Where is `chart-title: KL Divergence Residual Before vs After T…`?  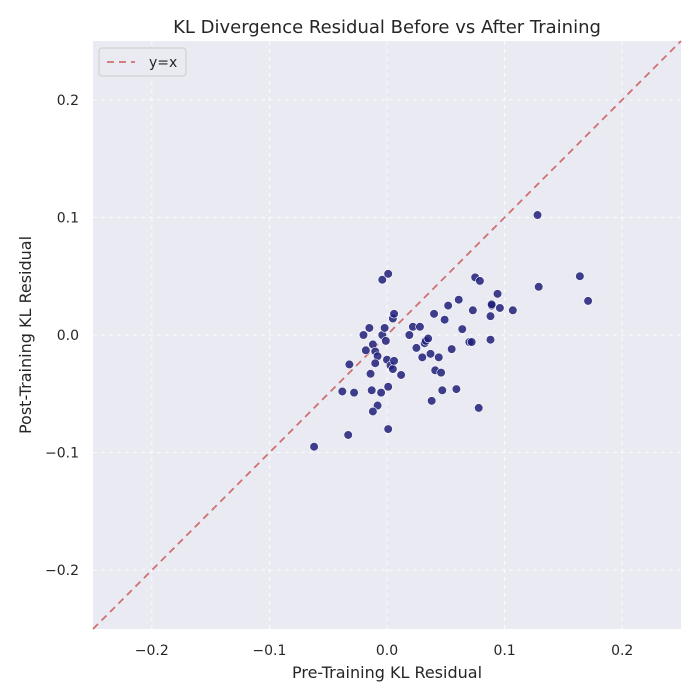 chart-title: KL Divergence Residual Before vs After T… is located at coordinates (387, 27).